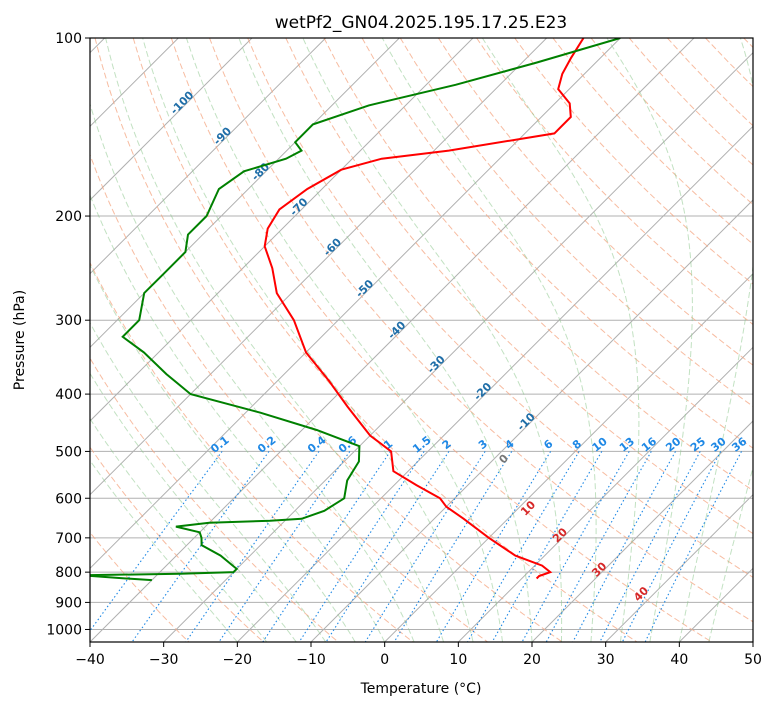  I want to click on y-tick-label: 300, so click(68, 321).